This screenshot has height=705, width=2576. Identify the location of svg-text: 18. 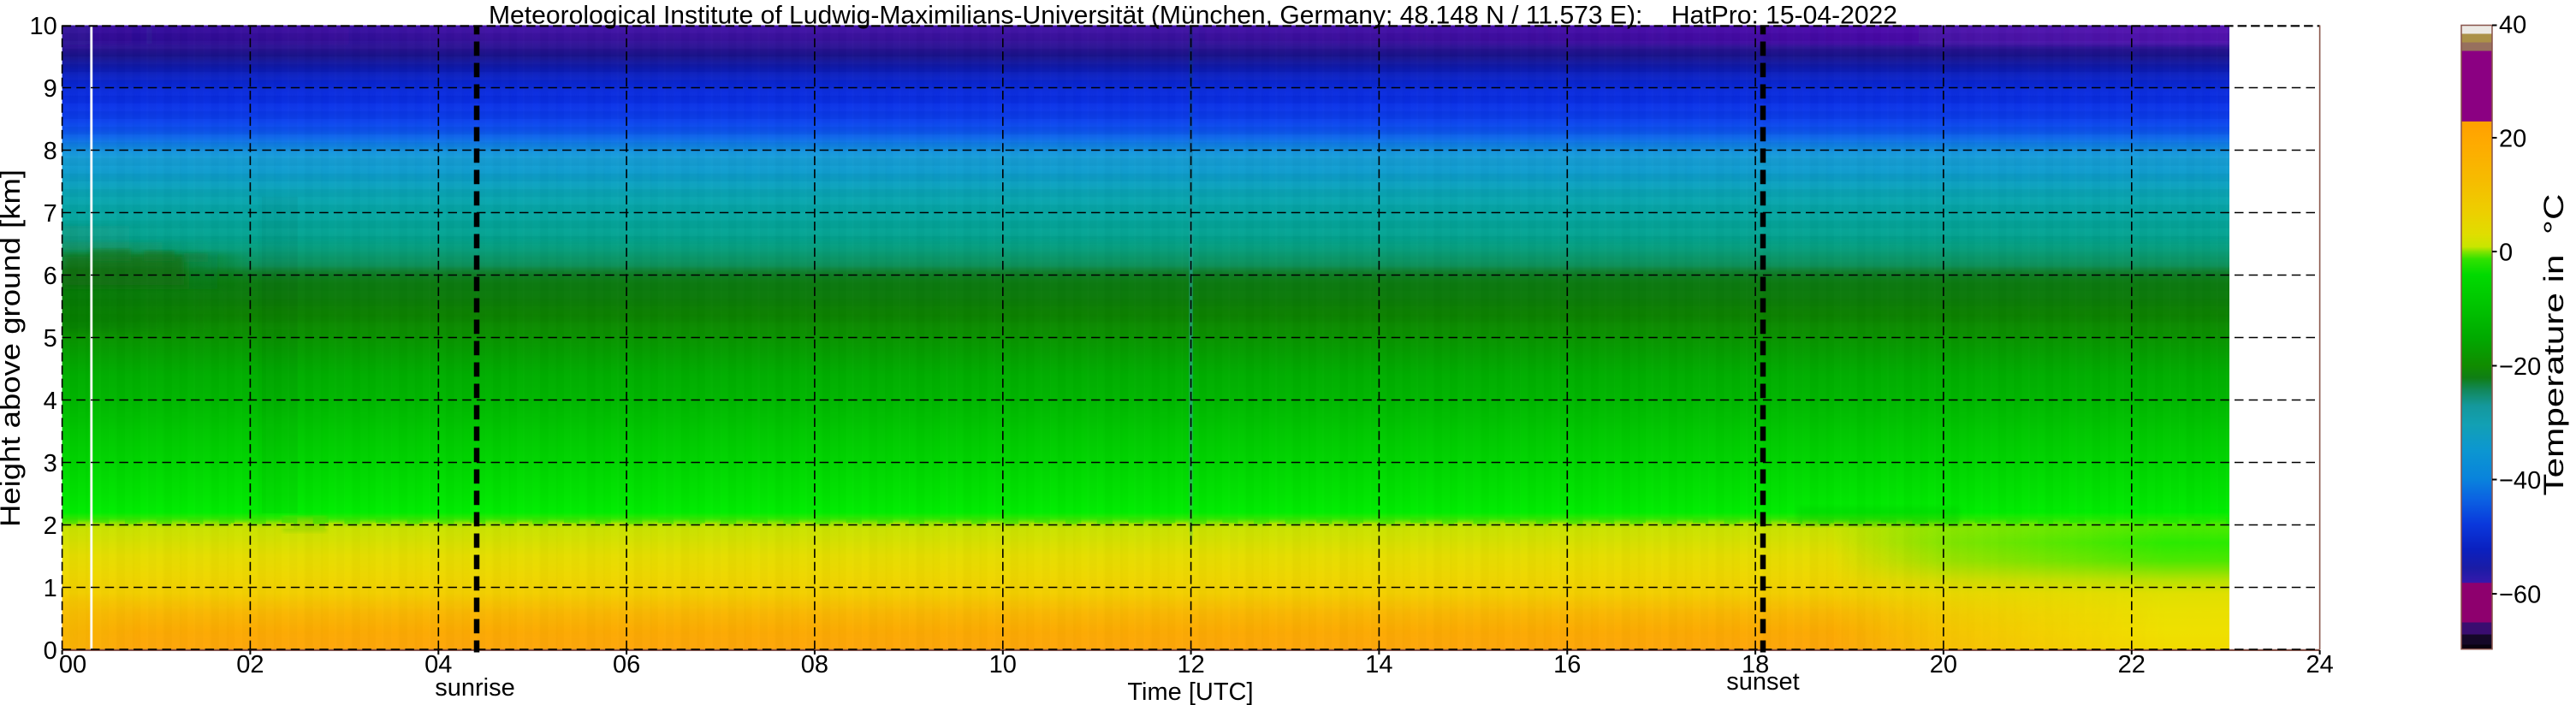
(1755, 664).